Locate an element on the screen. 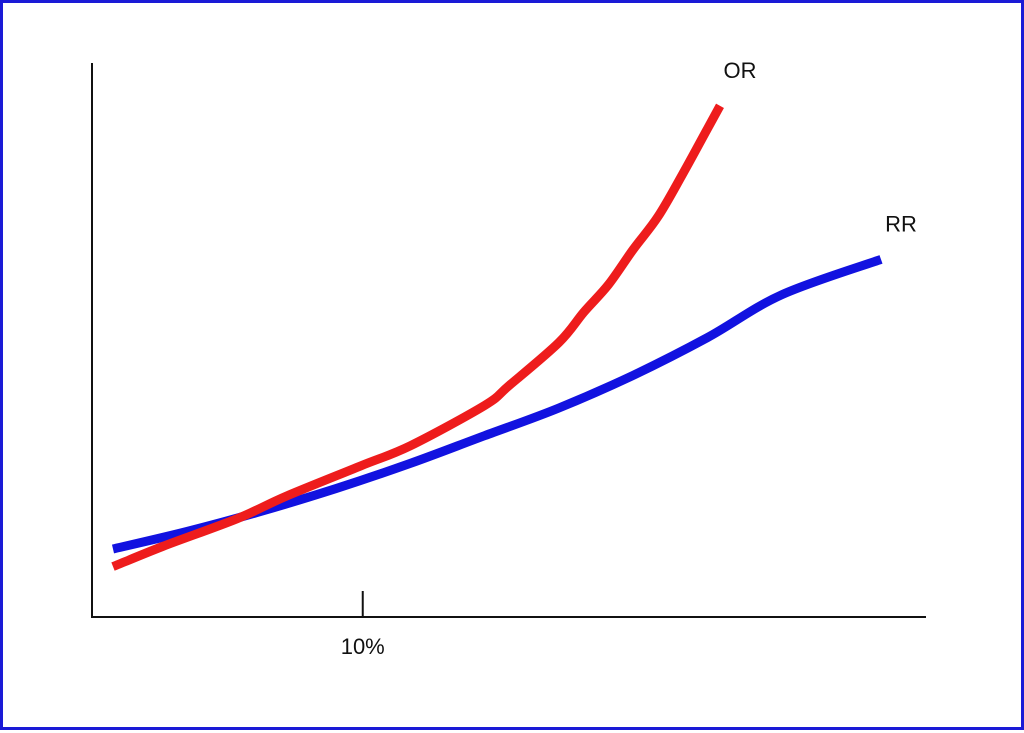 This screenshot has width=1024, height=733. x-tick-label: 10% is located at coordinates (363, 646).